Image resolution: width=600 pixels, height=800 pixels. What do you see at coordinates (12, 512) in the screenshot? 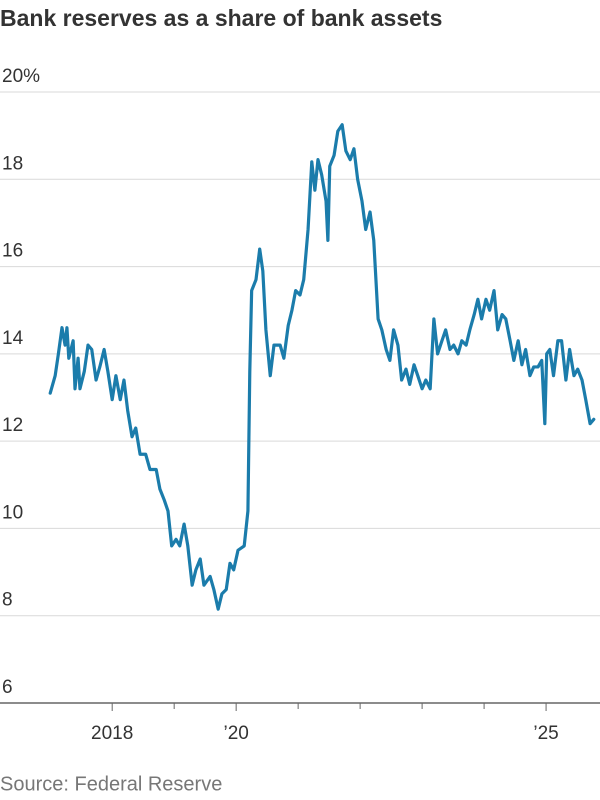
I see `y-tick-label: 10` at bounding box center [12, 512].